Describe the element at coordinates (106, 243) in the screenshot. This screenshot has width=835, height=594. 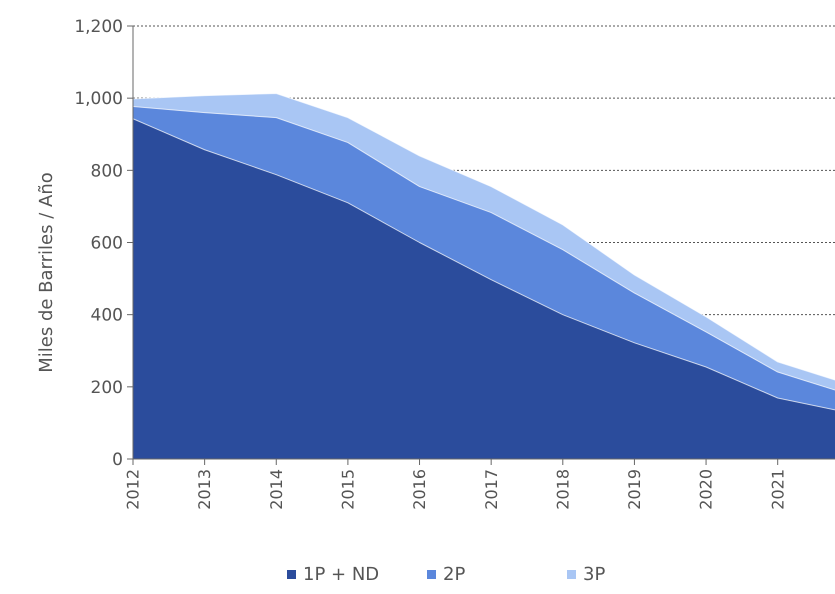
I see `y-tick-label: 600` at that location.